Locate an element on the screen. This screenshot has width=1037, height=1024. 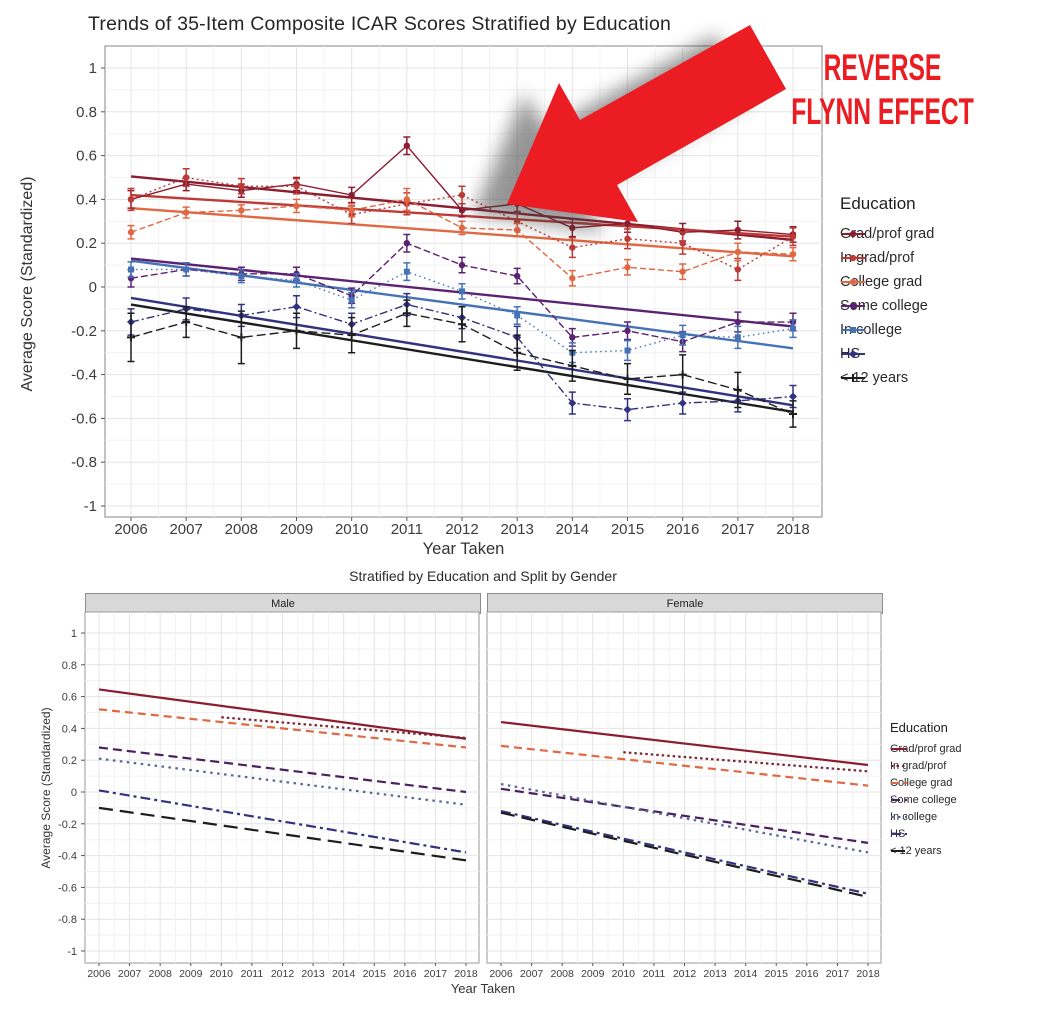
bottom-legend-title: Education is located at coordinates (919, 727).